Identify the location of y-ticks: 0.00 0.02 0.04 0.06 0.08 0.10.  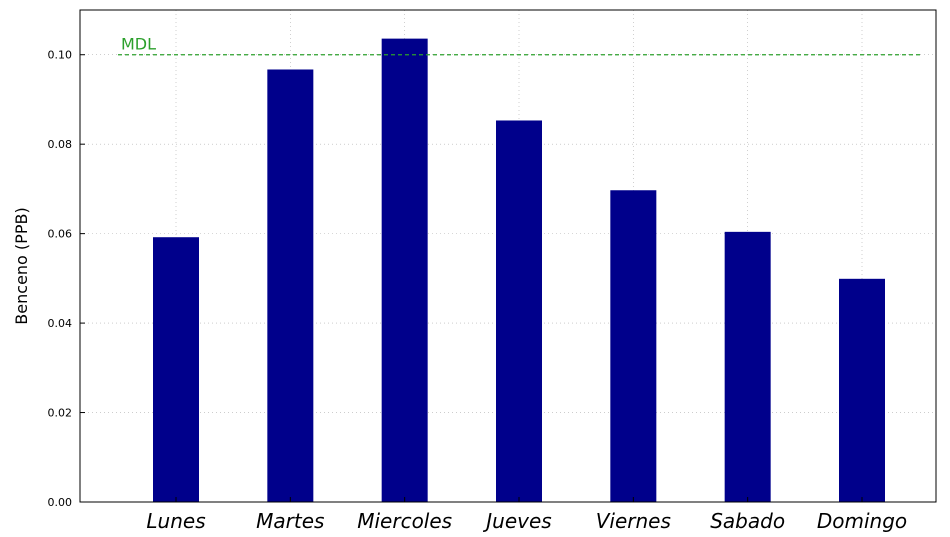
(66, 279).